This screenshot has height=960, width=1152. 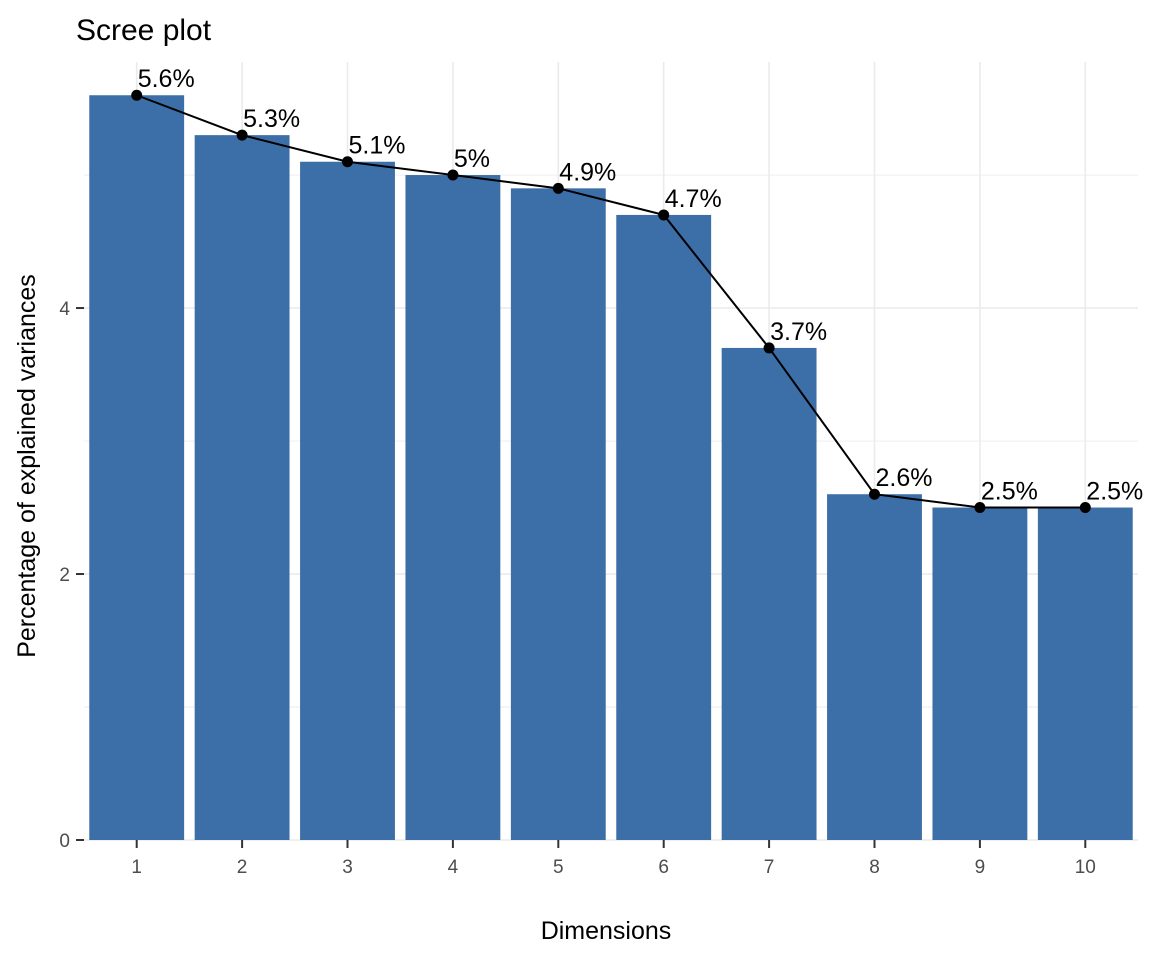 What do you see at coordinates (64, 575) in the screenshot?
I see `y-tick-label: 2` at bounding box center [64, 575].